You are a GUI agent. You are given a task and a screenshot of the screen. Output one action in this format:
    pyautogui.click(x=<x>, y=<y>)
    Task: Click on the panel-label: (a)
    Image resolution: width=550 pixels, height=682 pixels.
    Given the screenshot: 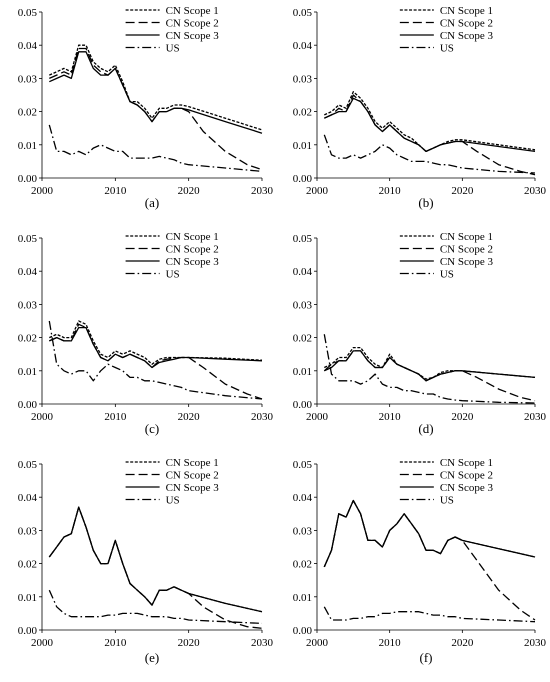 What is the action you would take?
    pyautogui.click(x=152, y=202)
    